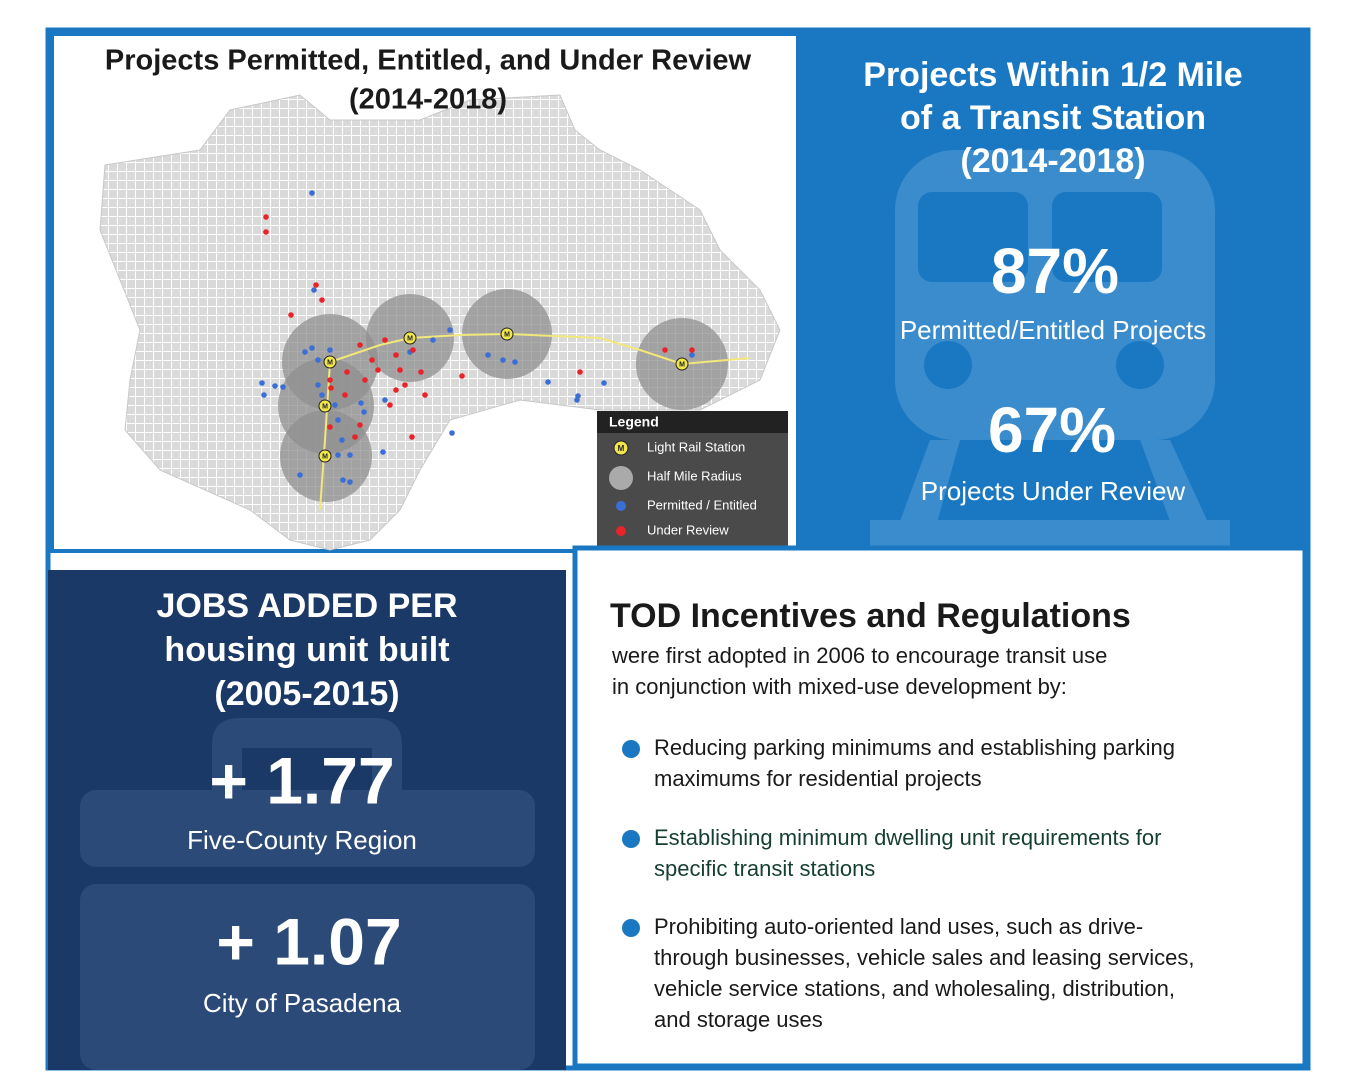 The image size is (1358, 1085). I want to click on bullet-text: specific transit stations, so click(764, 868).